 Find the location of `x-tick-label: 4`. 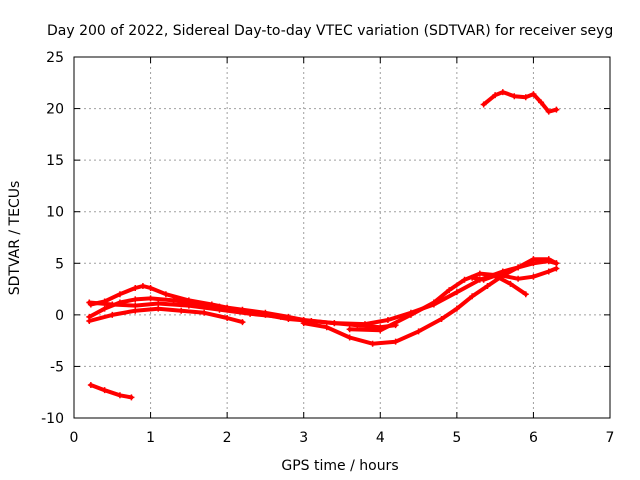

x-tick-label: 4 is located at coordinates (380, 438).